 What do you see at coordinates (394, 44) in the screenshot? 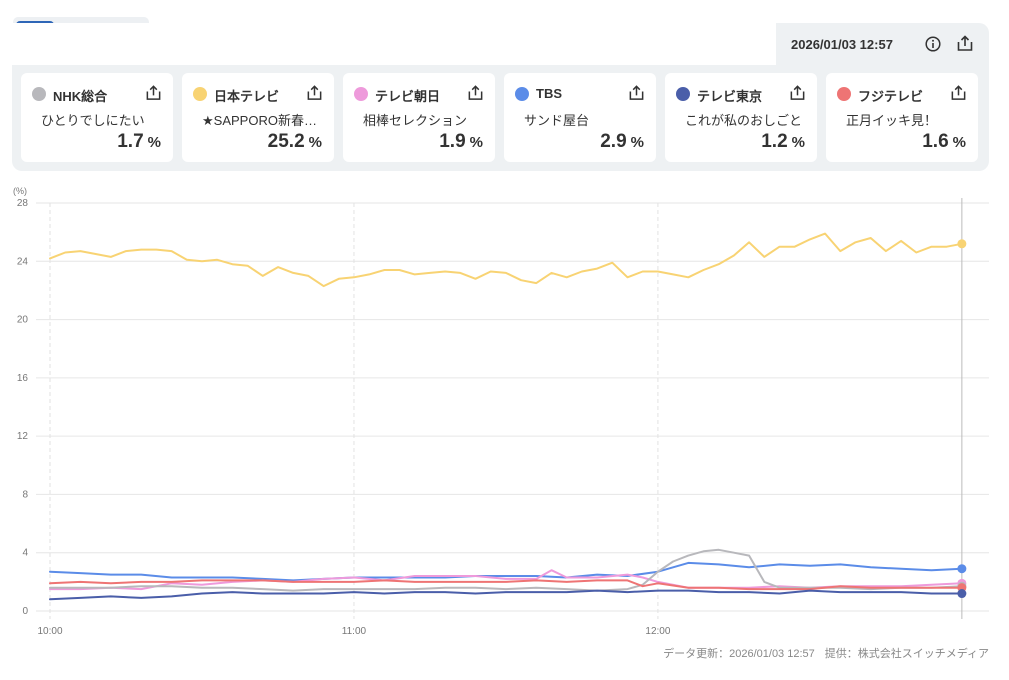
I see `panel-notch` at bounding box center [394, 44].